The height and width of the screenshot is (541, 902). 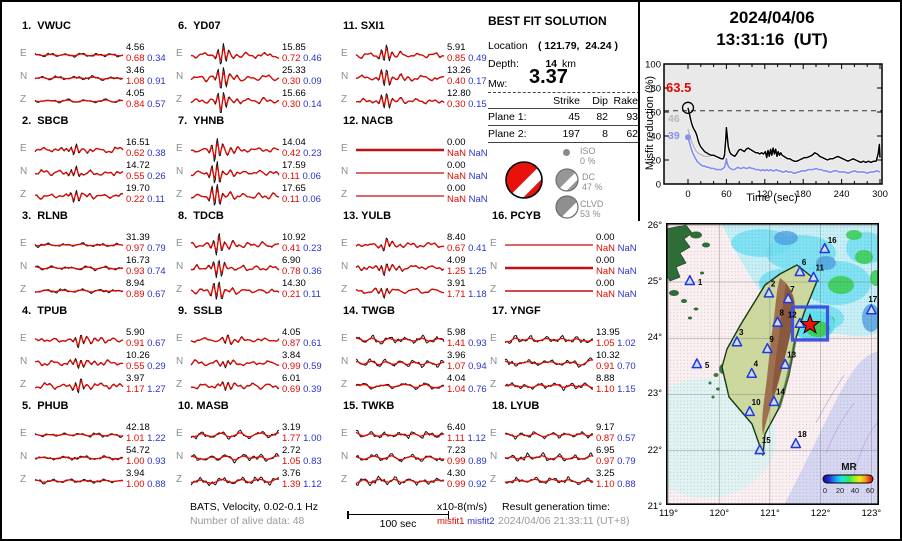 I want to click on trace-values: 14.30 0.21 0.11, so click(x=305, y=289).